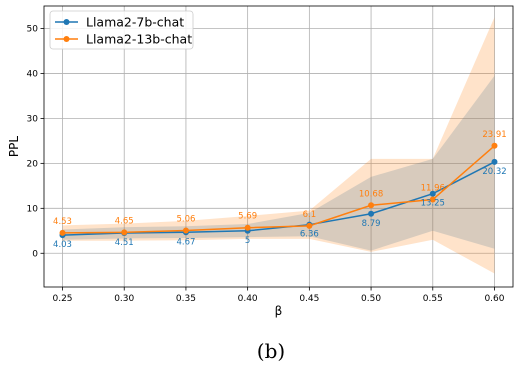 The width and height of the screenshot is (516, 367). Describe the element at coordinates (139, 39) in the screenshot. I see `legend-label-llama2-13b-chat: Llama2-13b-chat` at that location.